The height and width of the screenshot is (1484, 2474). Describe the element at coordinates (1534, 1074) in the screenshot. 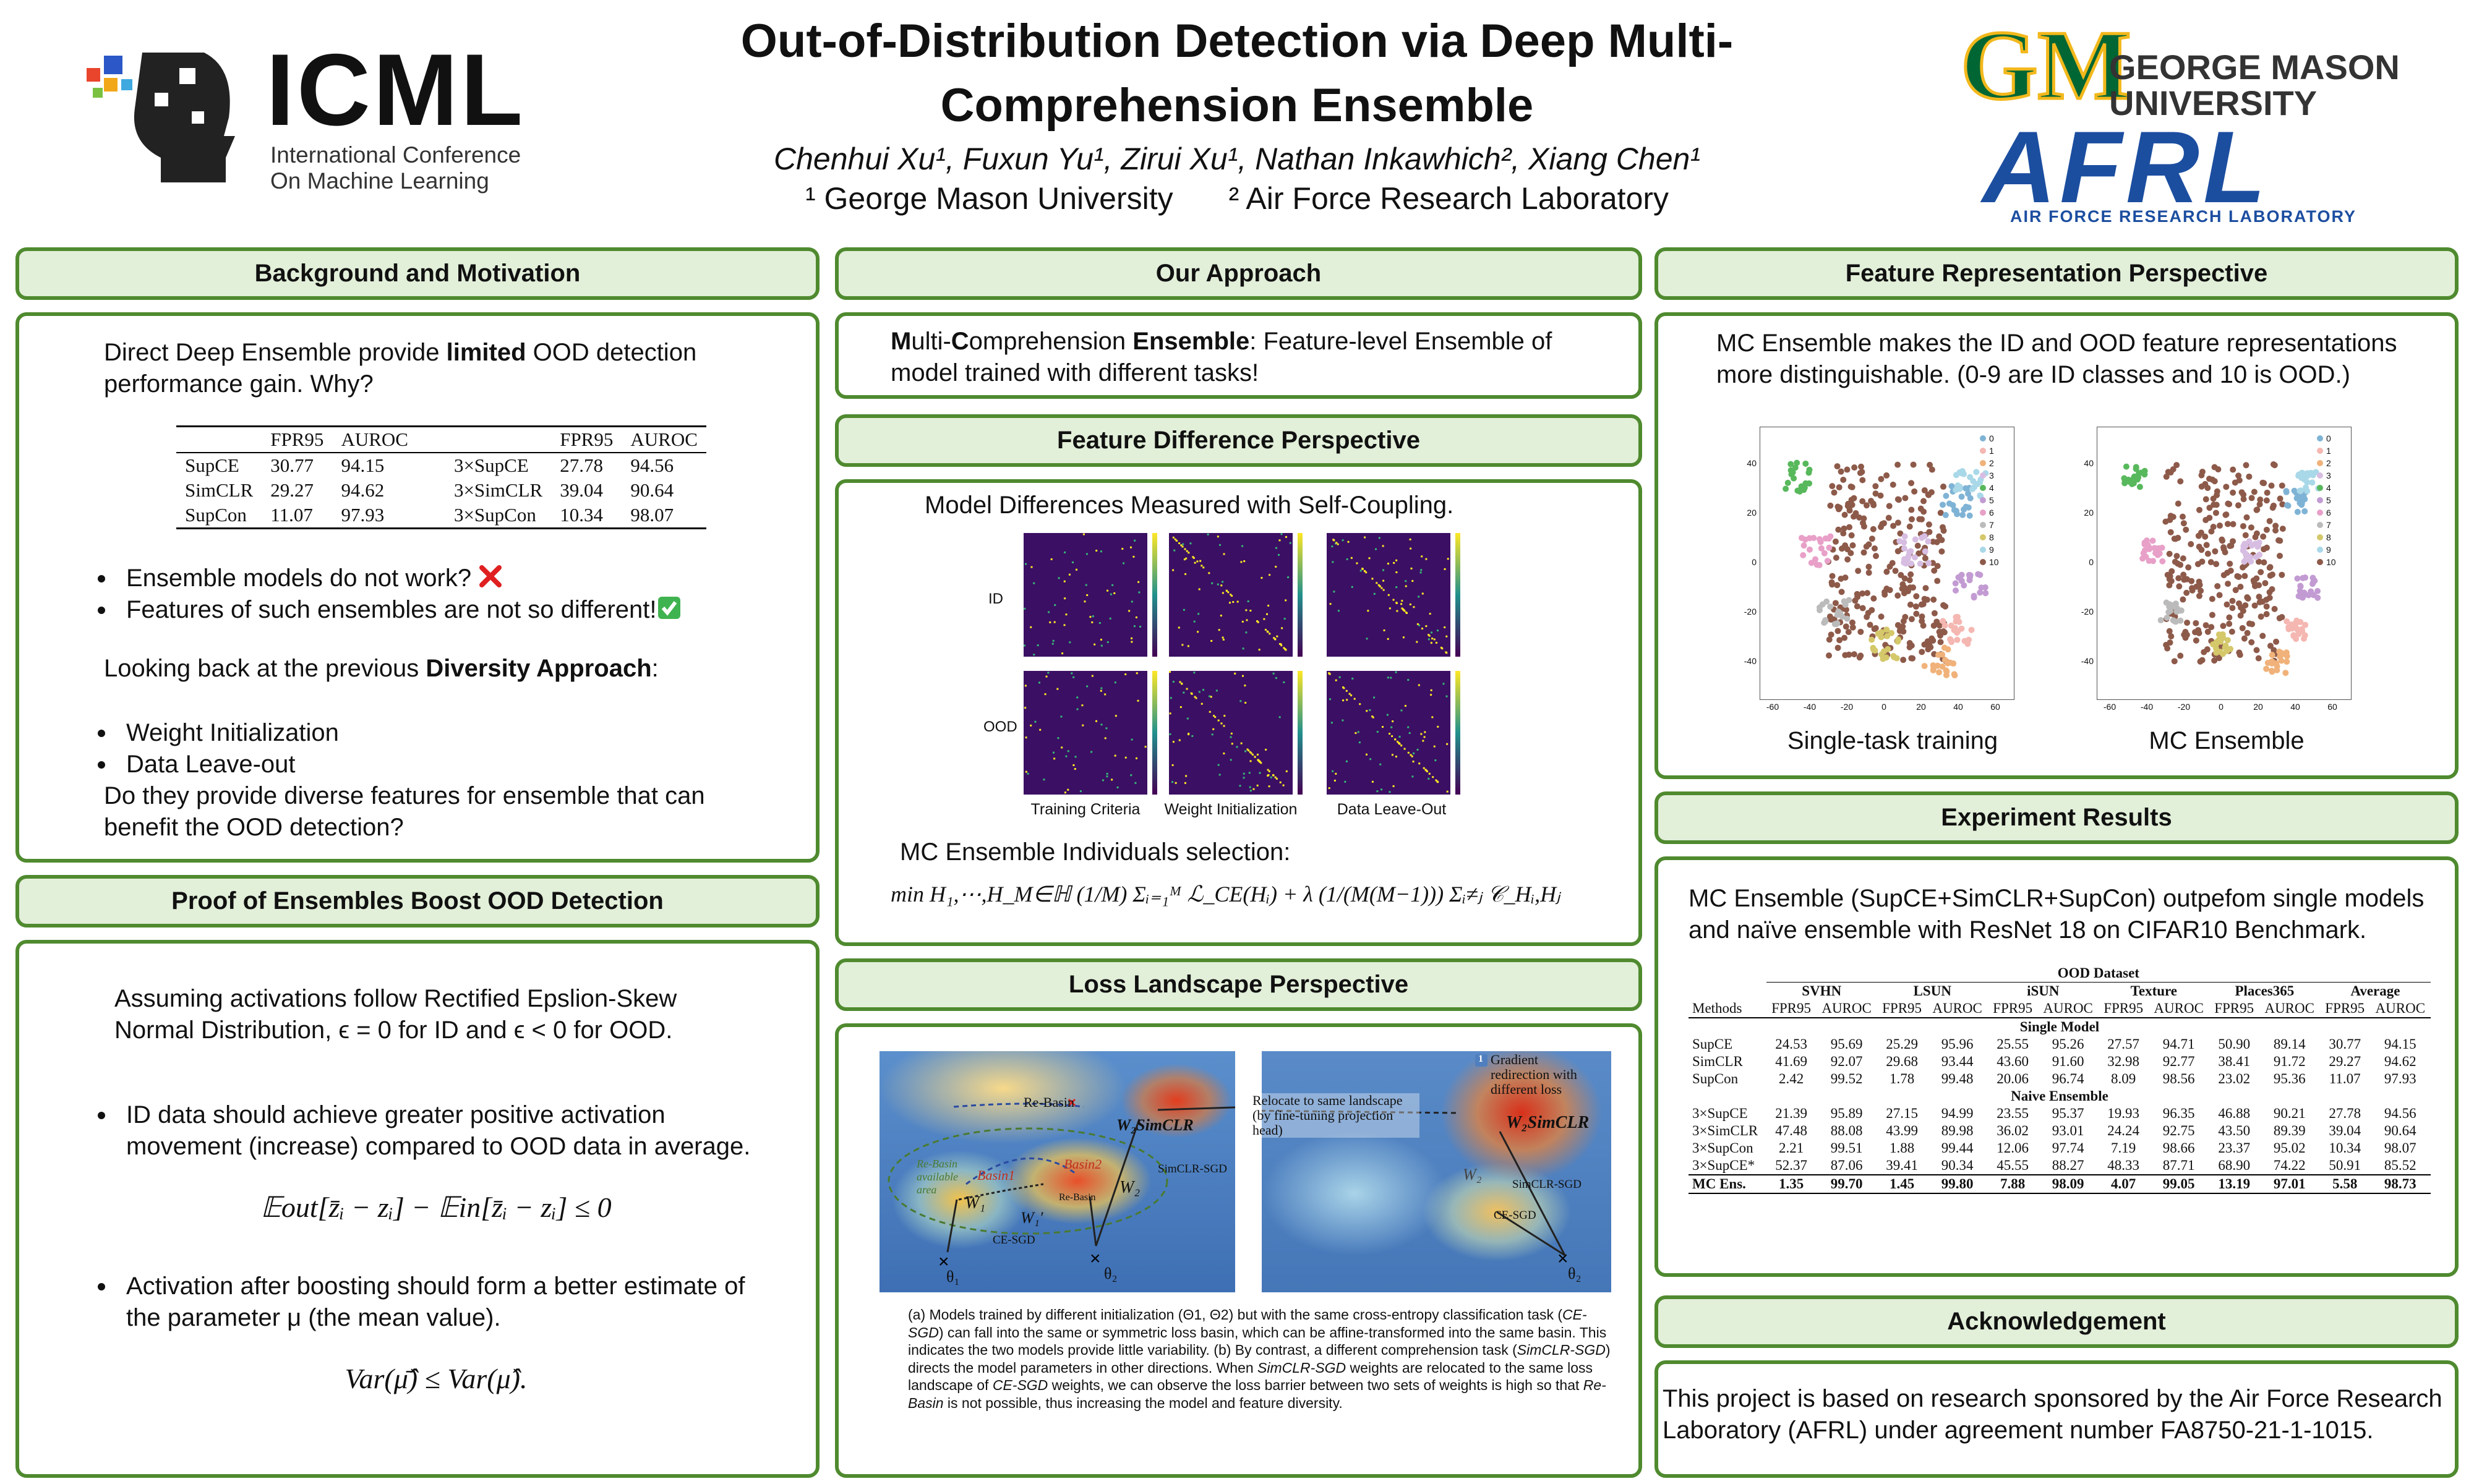

I see `landscape-label: Gradient redirection with different loss` at that location.